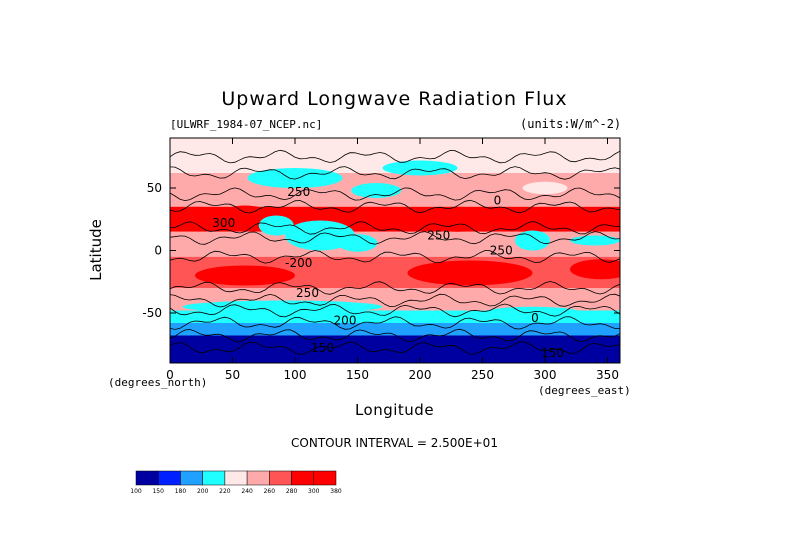 The width and height of the screenshot is (789, 558). Describe the element at coordinates (345, 321) in the screenshot. I see `contour-label: 200` at that location.